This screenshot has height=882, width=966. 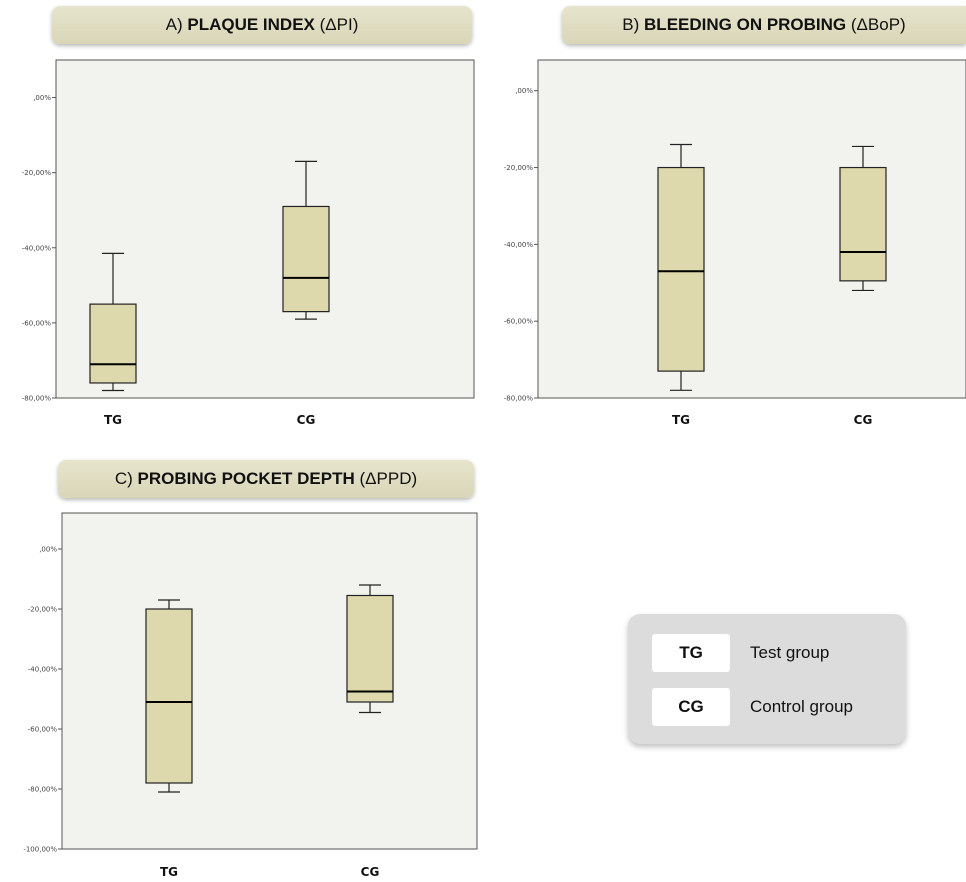 What do you see at coordinates (126, 478) in the screenshot?
I see `panel-c-title-prefix: C)` at bounding box center [126, 478].